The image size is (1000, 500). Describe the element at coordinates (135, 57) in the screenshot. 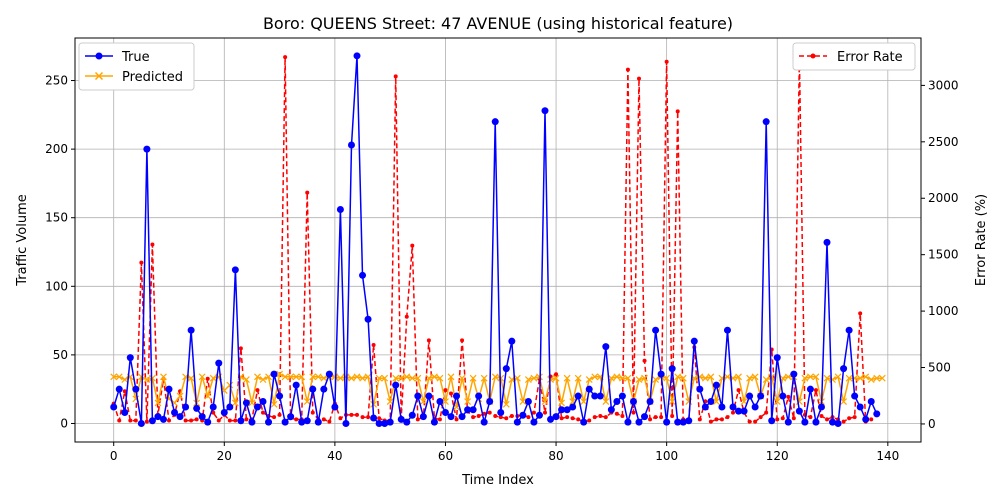

I see `legend-true-label: True` at that location.